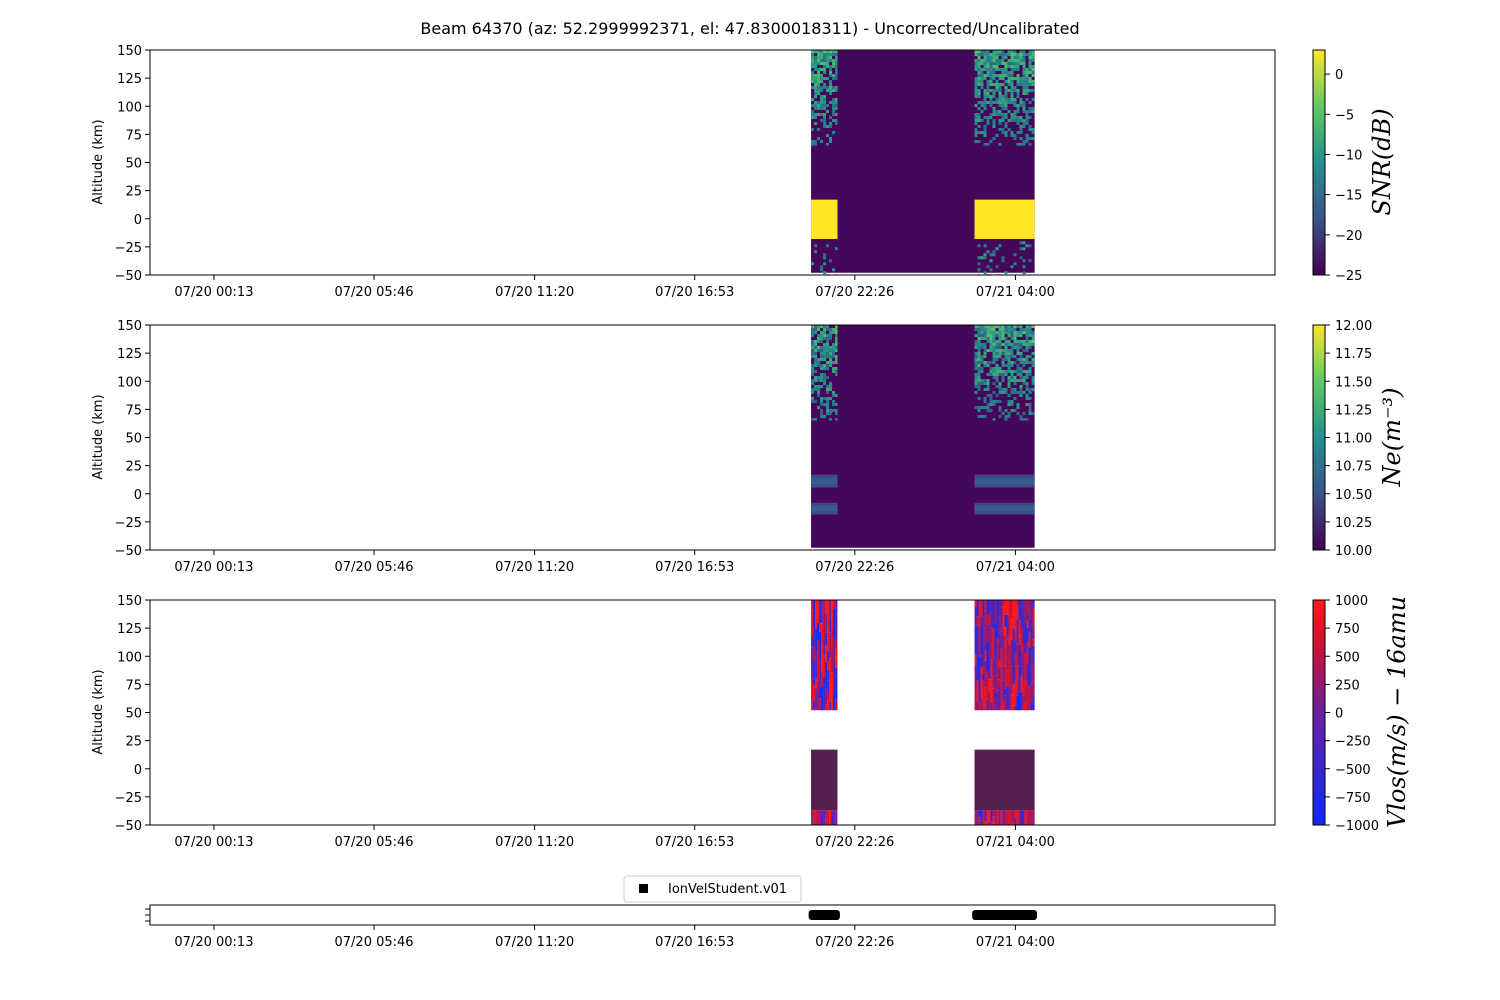 The width and height of the screenshot is (1500, 1000). Describe the element at coordinates (824, 507) in the screenshot. I see `ne-band` at that location.